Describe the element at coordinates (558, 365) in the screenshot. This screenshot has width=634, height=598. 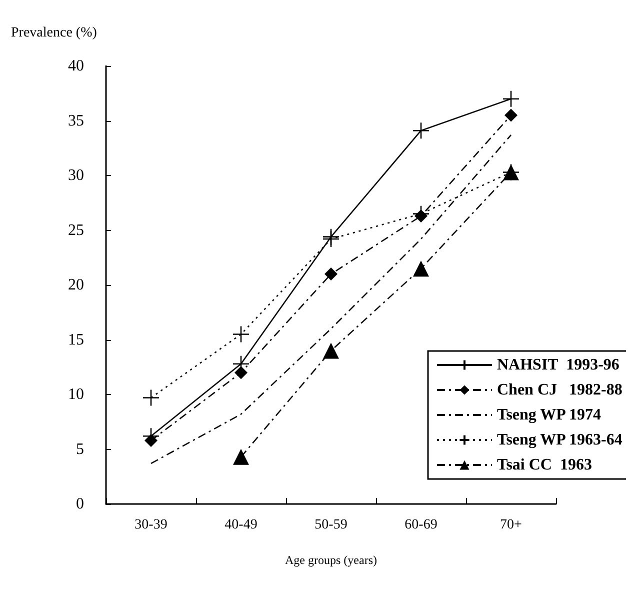
I see `legend-label: NAHSIT 1993-96` at that location.